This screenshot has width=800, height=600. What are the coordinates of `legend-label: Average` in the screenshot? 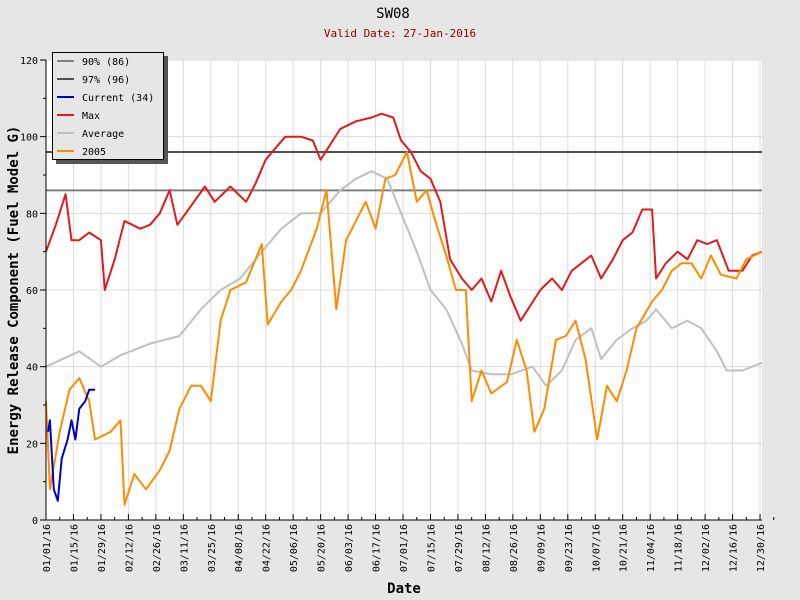 It's located at (103, 134).